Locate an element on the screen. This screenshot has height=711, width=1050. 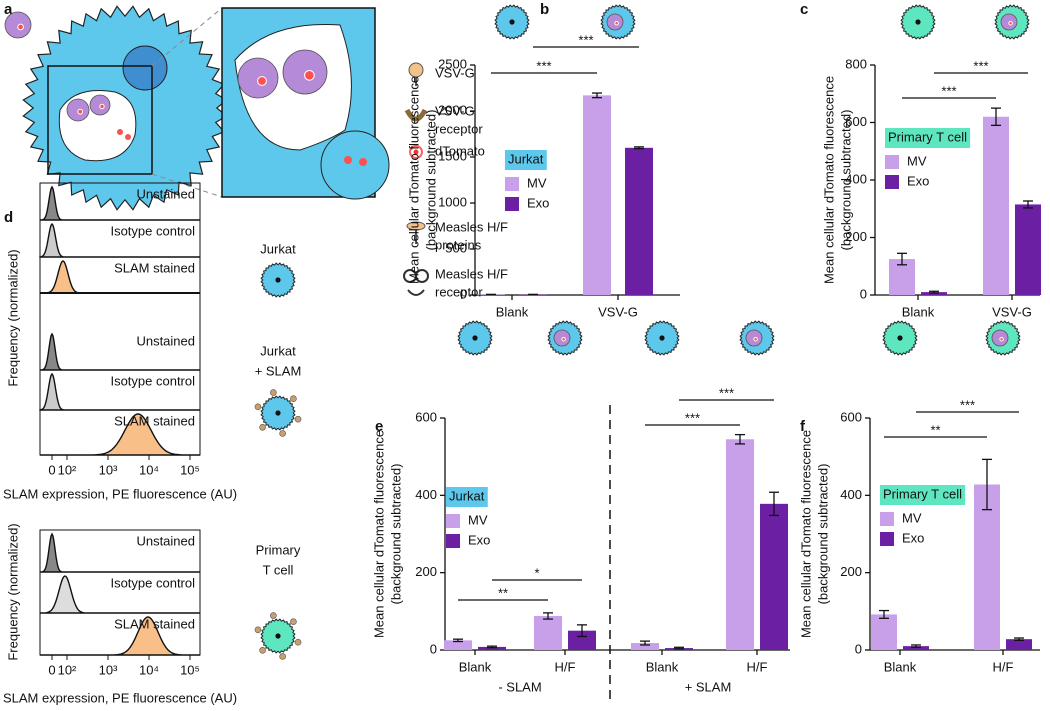
group-label: + SLAM is located at coordinates (708, 686).